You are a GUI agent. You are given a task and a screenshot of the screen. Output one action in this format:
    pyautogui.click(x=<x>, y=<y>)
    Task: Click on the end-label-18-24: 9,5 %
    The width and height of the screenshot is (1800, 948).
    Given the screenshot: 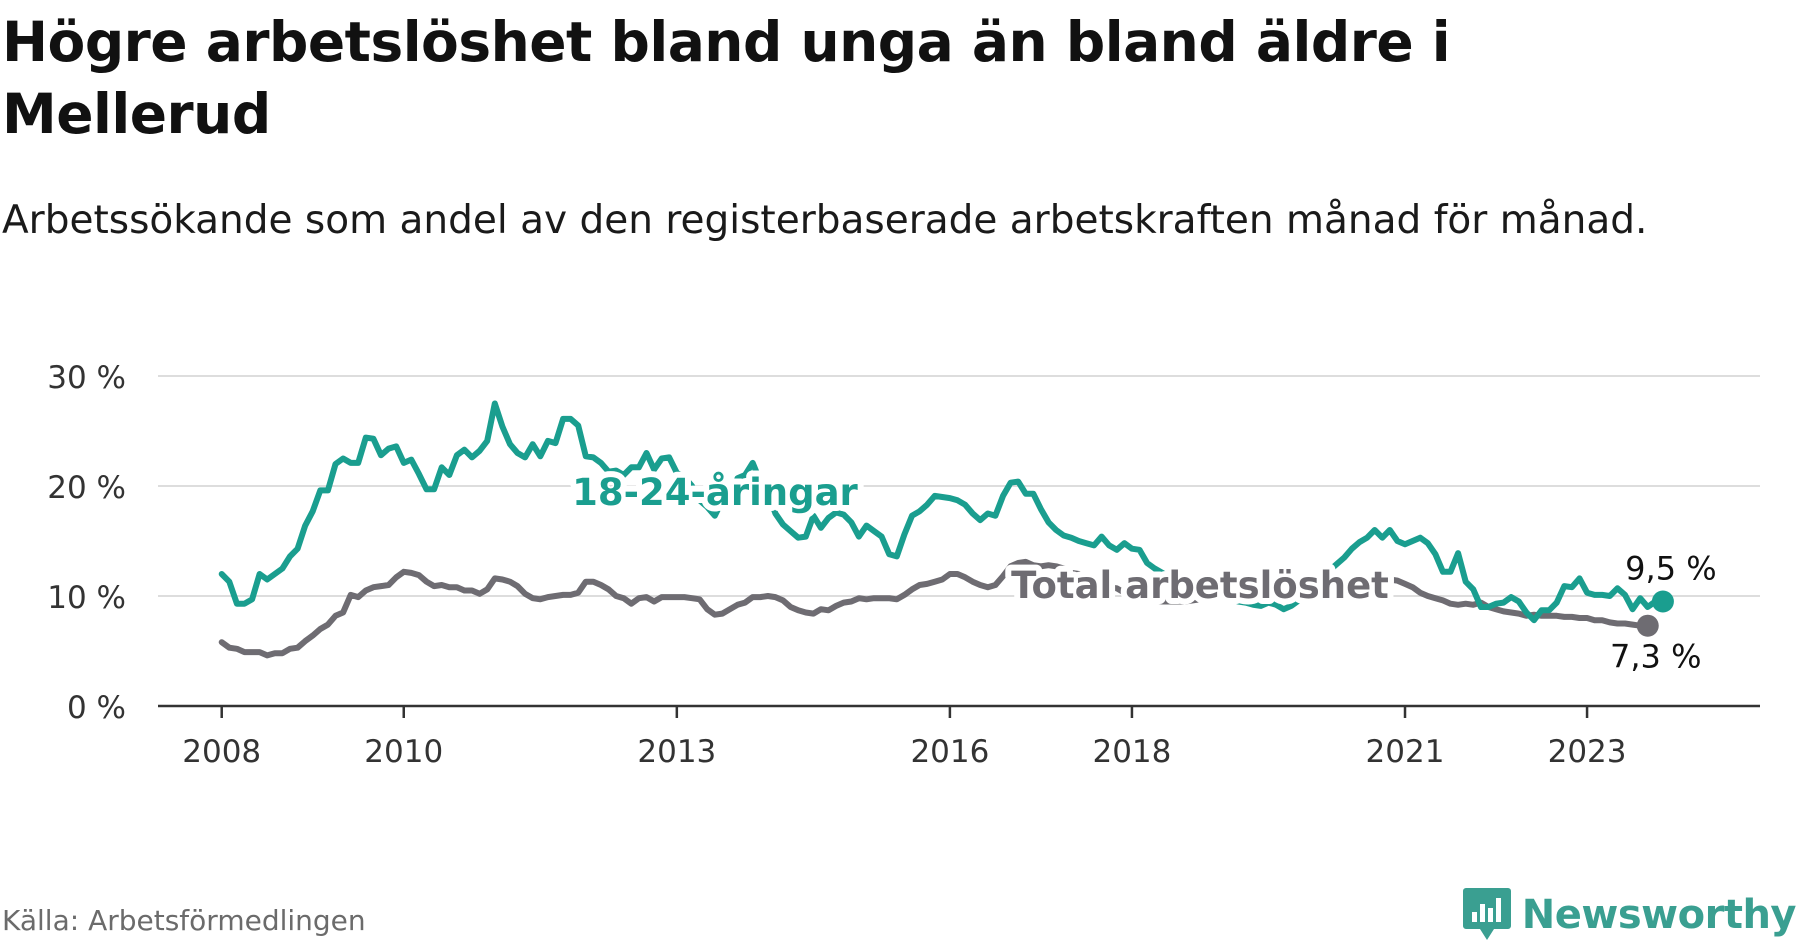 What is the action you would take?
    pyautogui.click(x=1670, y=569)
    